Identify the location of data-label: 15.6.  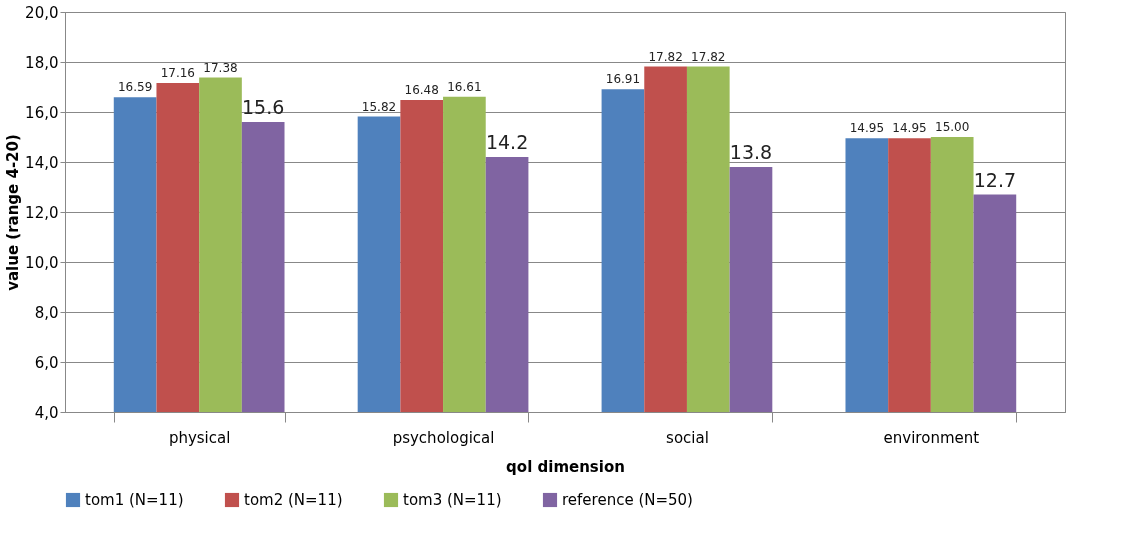
(263, 107).